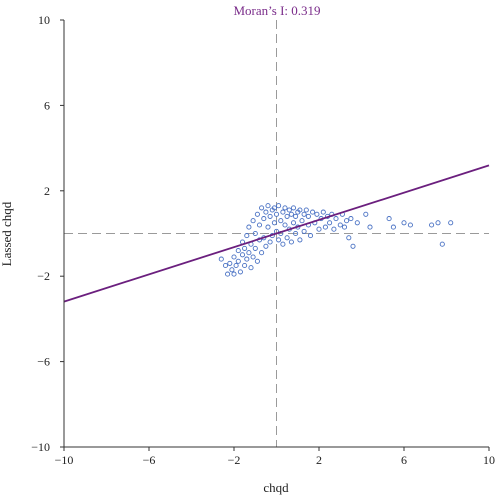  Describe the element at coordinates (47, 191) in the screenshot. I see `y-tick-label: 2` at that location.